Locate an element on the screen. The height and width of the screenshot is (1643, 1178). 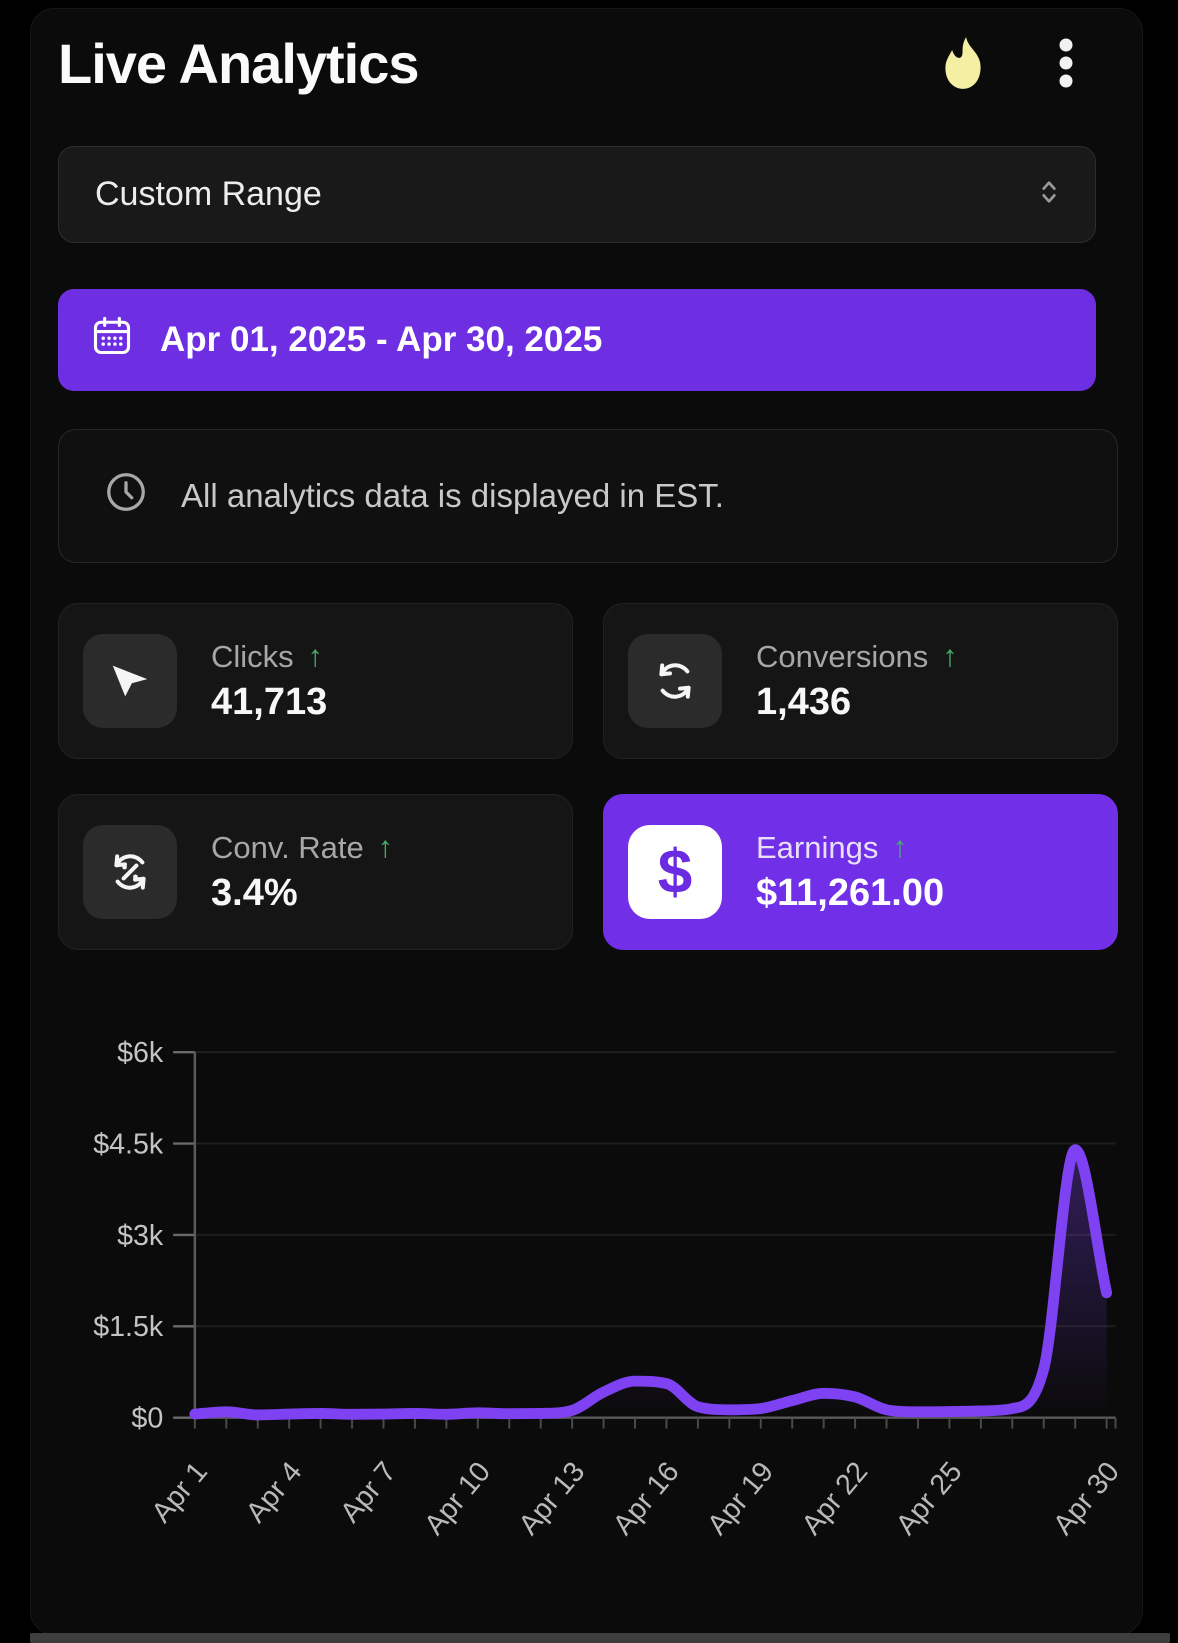
overflow-menu-button is located at coordinates (1066, 63).